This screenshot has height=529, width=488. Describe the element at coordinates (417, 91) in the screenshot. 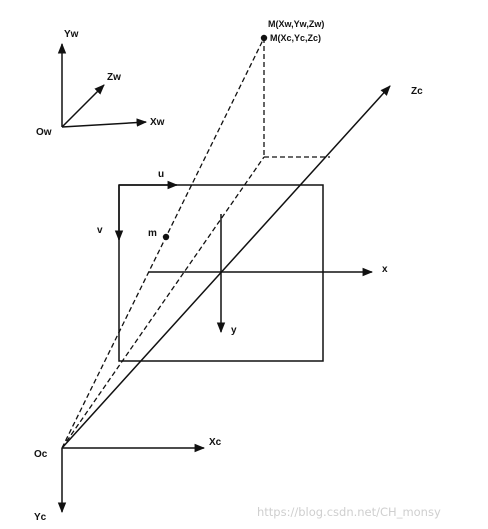

I see `optical-axis-label: Zc` at that location.